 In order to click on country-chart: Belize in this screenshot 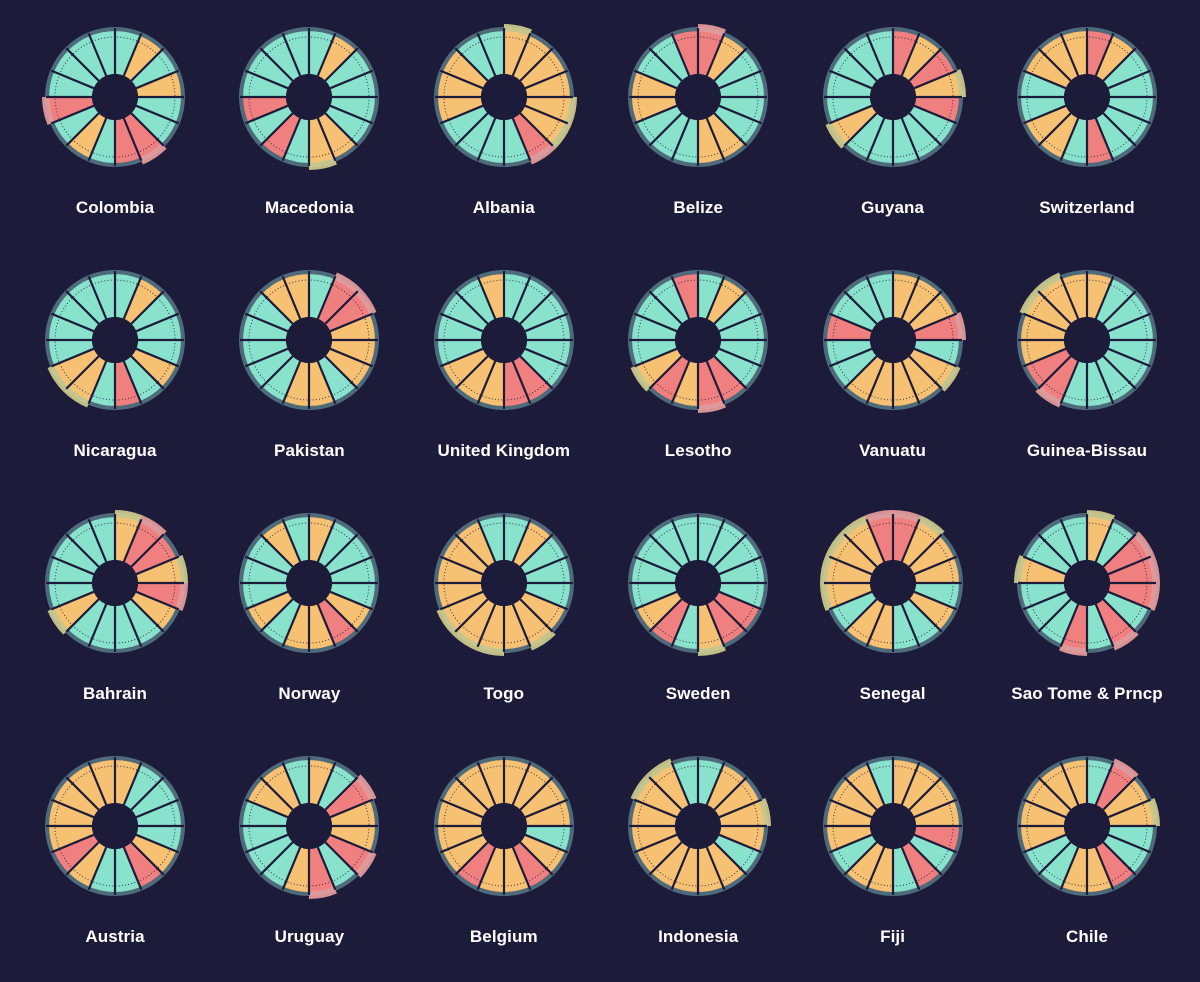, I will do `click(698, 121)`.